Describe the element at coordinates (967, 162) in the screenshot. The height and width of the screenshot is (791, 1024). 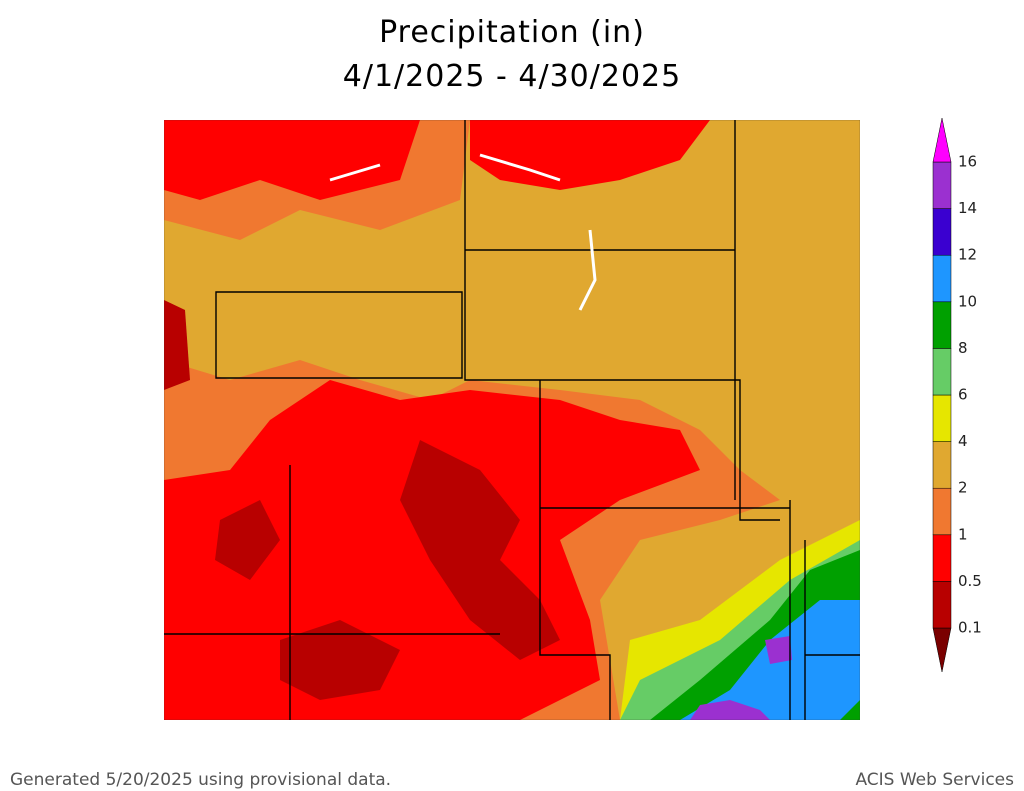
I see `legend-label: 16` at that location.